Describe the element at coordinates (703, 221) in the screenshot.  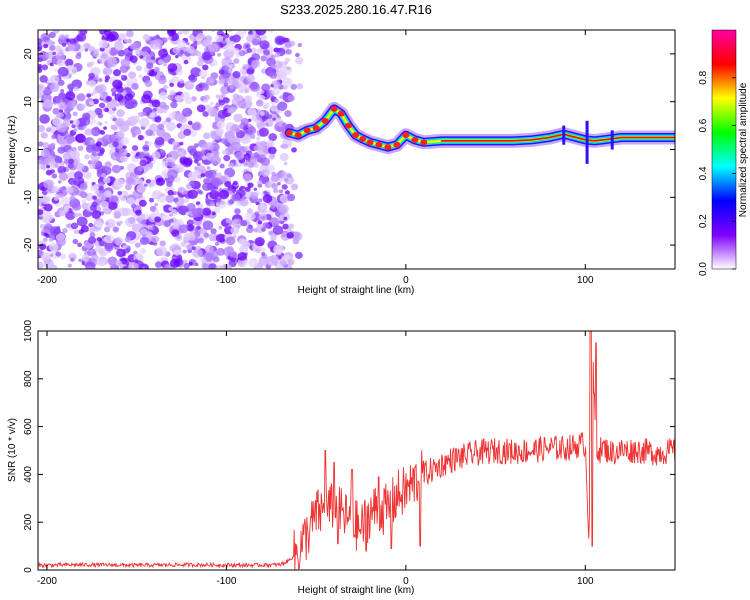
I see `colorbar-tick-label: 0.2` at that location.